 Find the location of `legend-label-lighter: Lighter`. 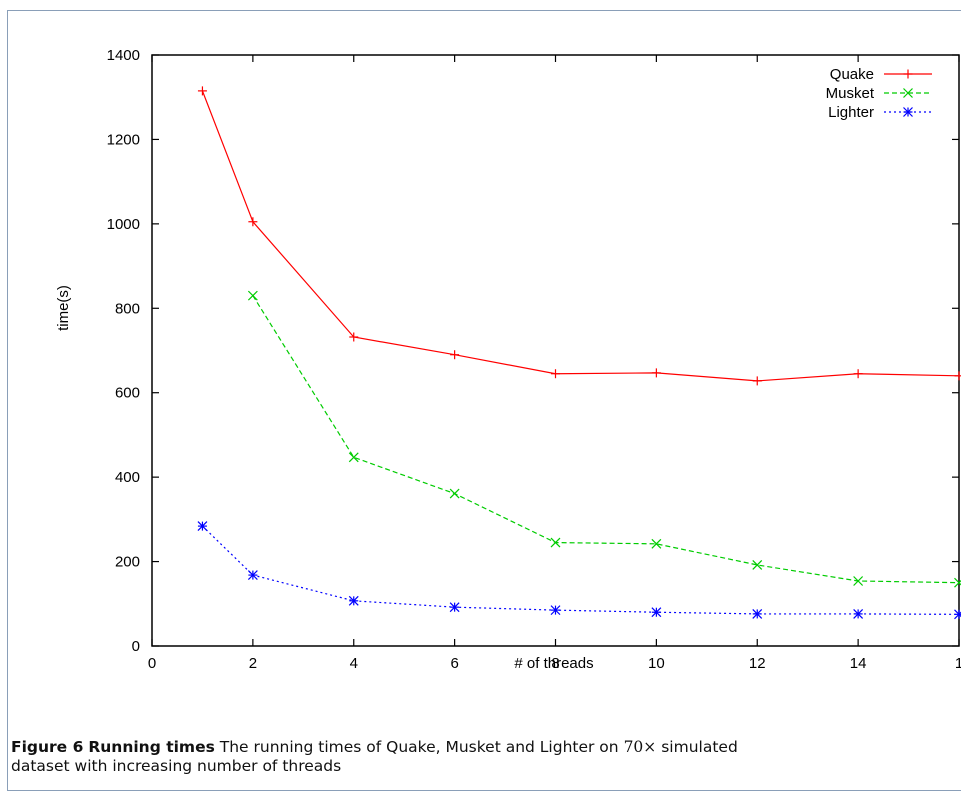

legend-label-lighter: Lighter is located at coordinates (851, 112).